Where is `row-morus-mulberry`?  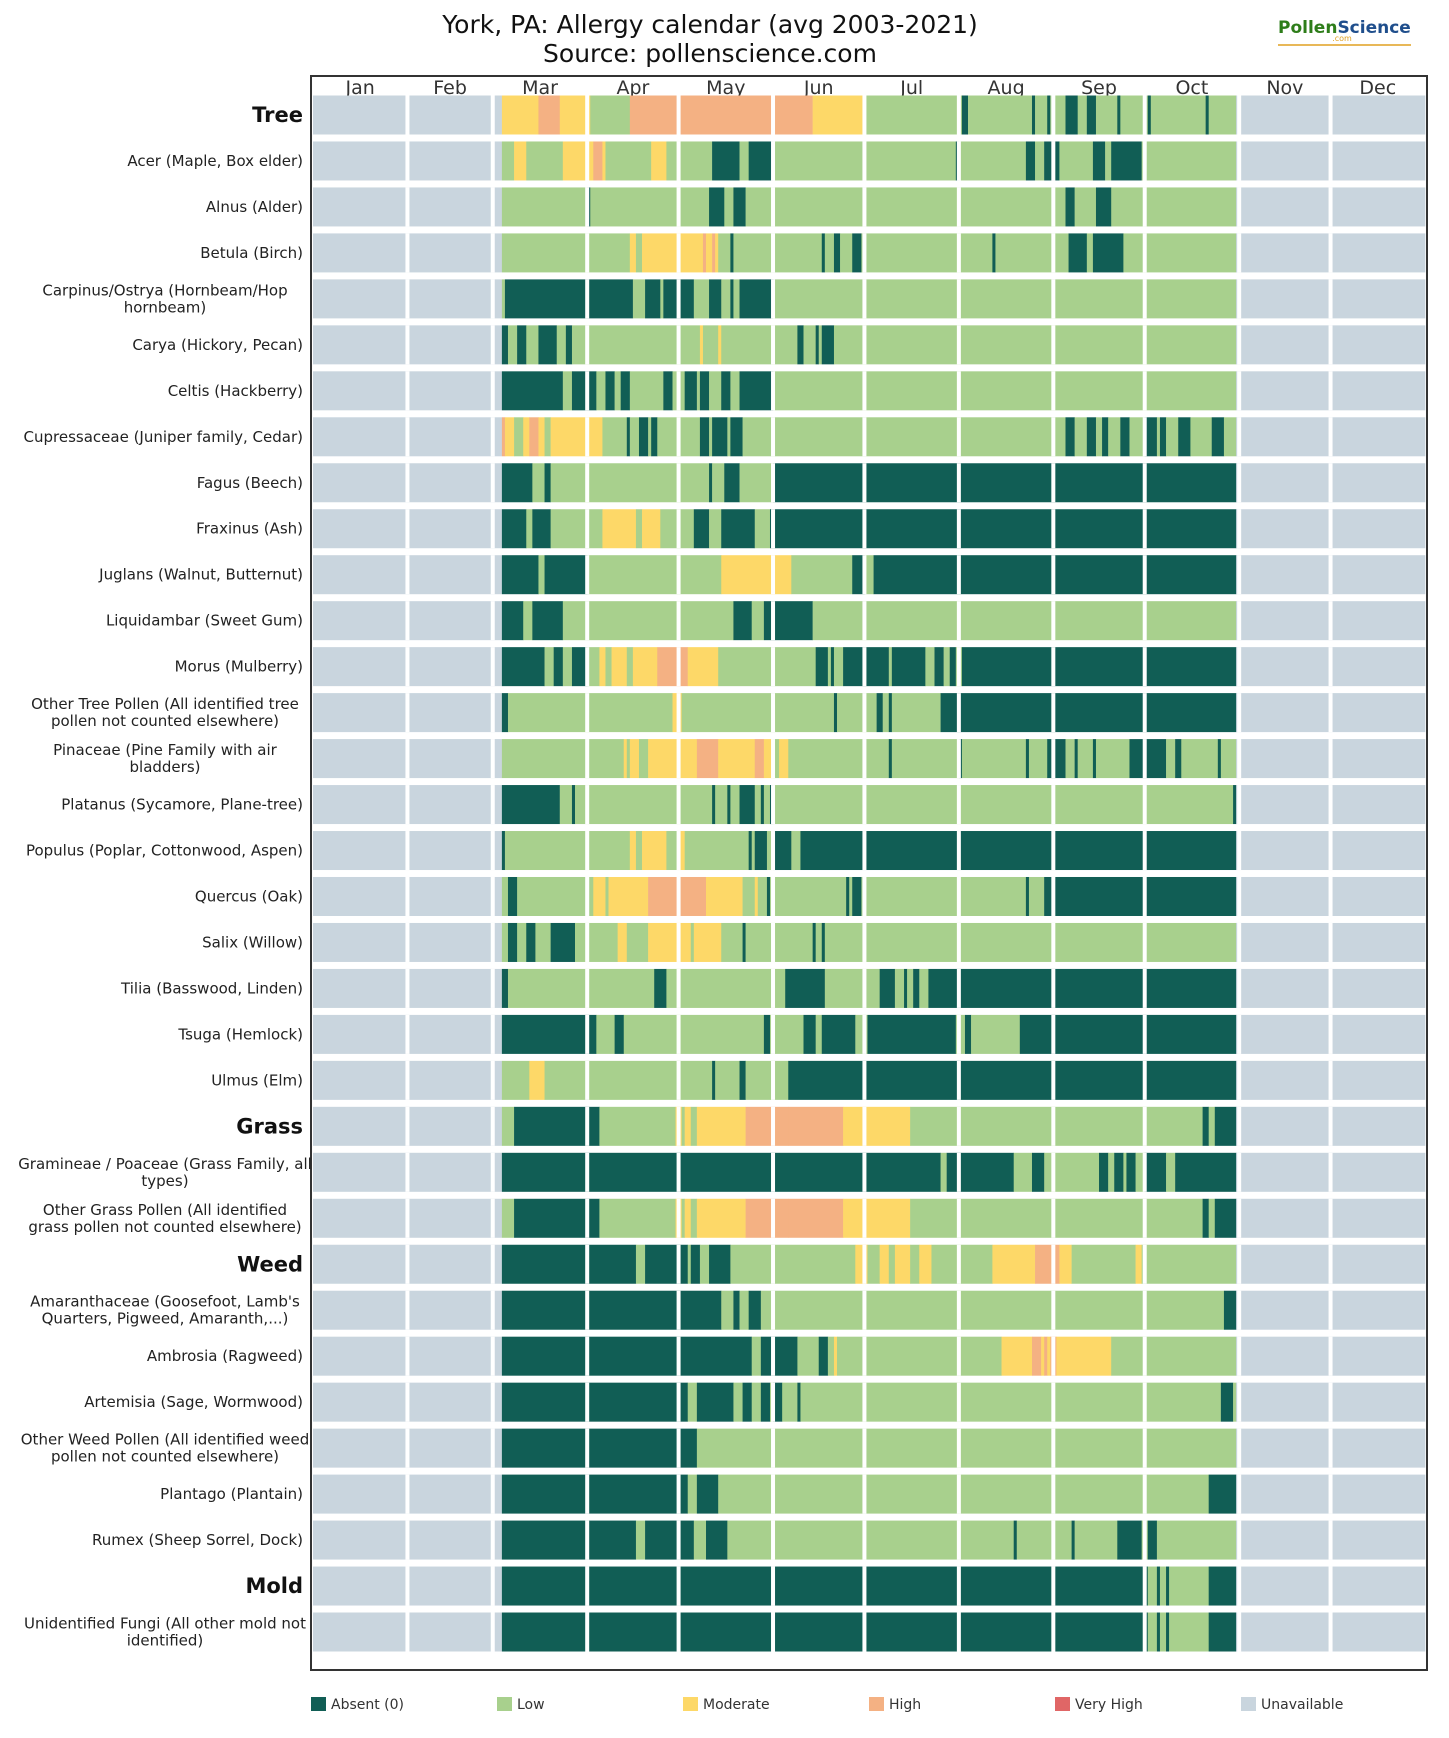 row-morus-mulberry is located at coordinates (869, 667).